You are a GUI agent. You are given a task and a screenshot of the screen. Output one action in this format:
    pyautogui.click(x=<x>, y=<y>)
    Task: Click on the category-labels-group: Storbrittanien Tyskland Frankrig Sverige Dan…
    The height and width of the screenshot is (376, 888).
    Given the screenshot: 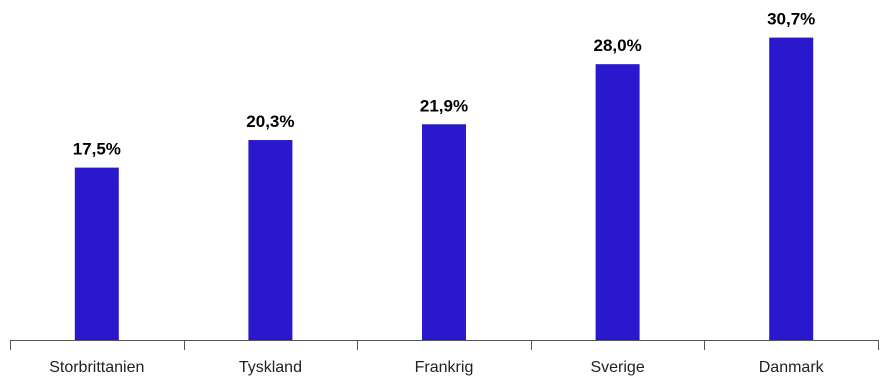 What is the action you would take?
    pyautogui.click(x=436, y=367)
    